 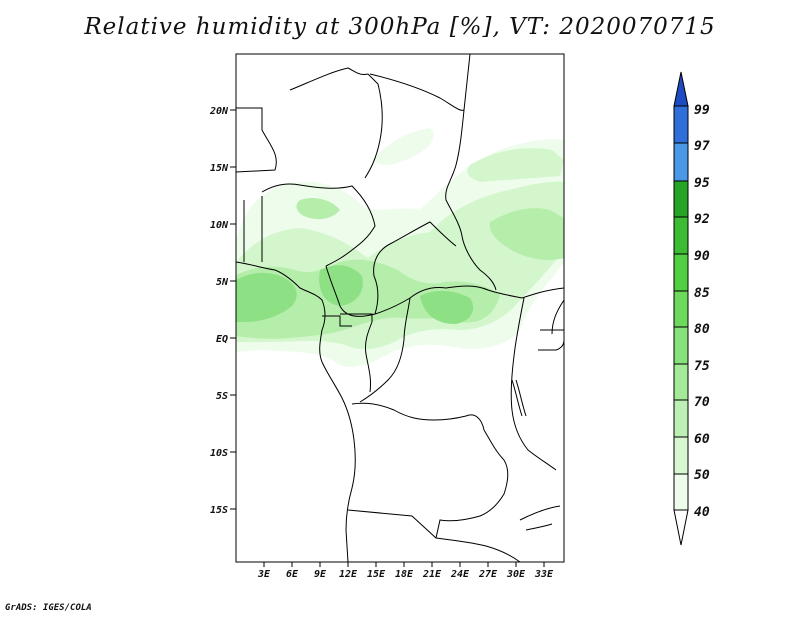 What do you see at coordinates (551, 340) in the screenshot?
I see `border-uganda` at bounding box center [551, 340].